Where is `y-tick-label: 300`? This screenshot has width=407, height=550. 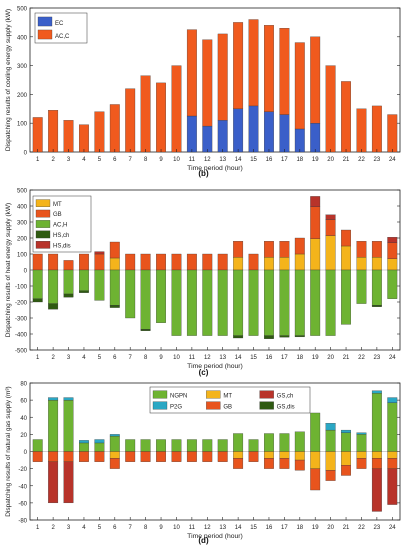
y-tick-label: 300 is located at coordinates (22, 224).